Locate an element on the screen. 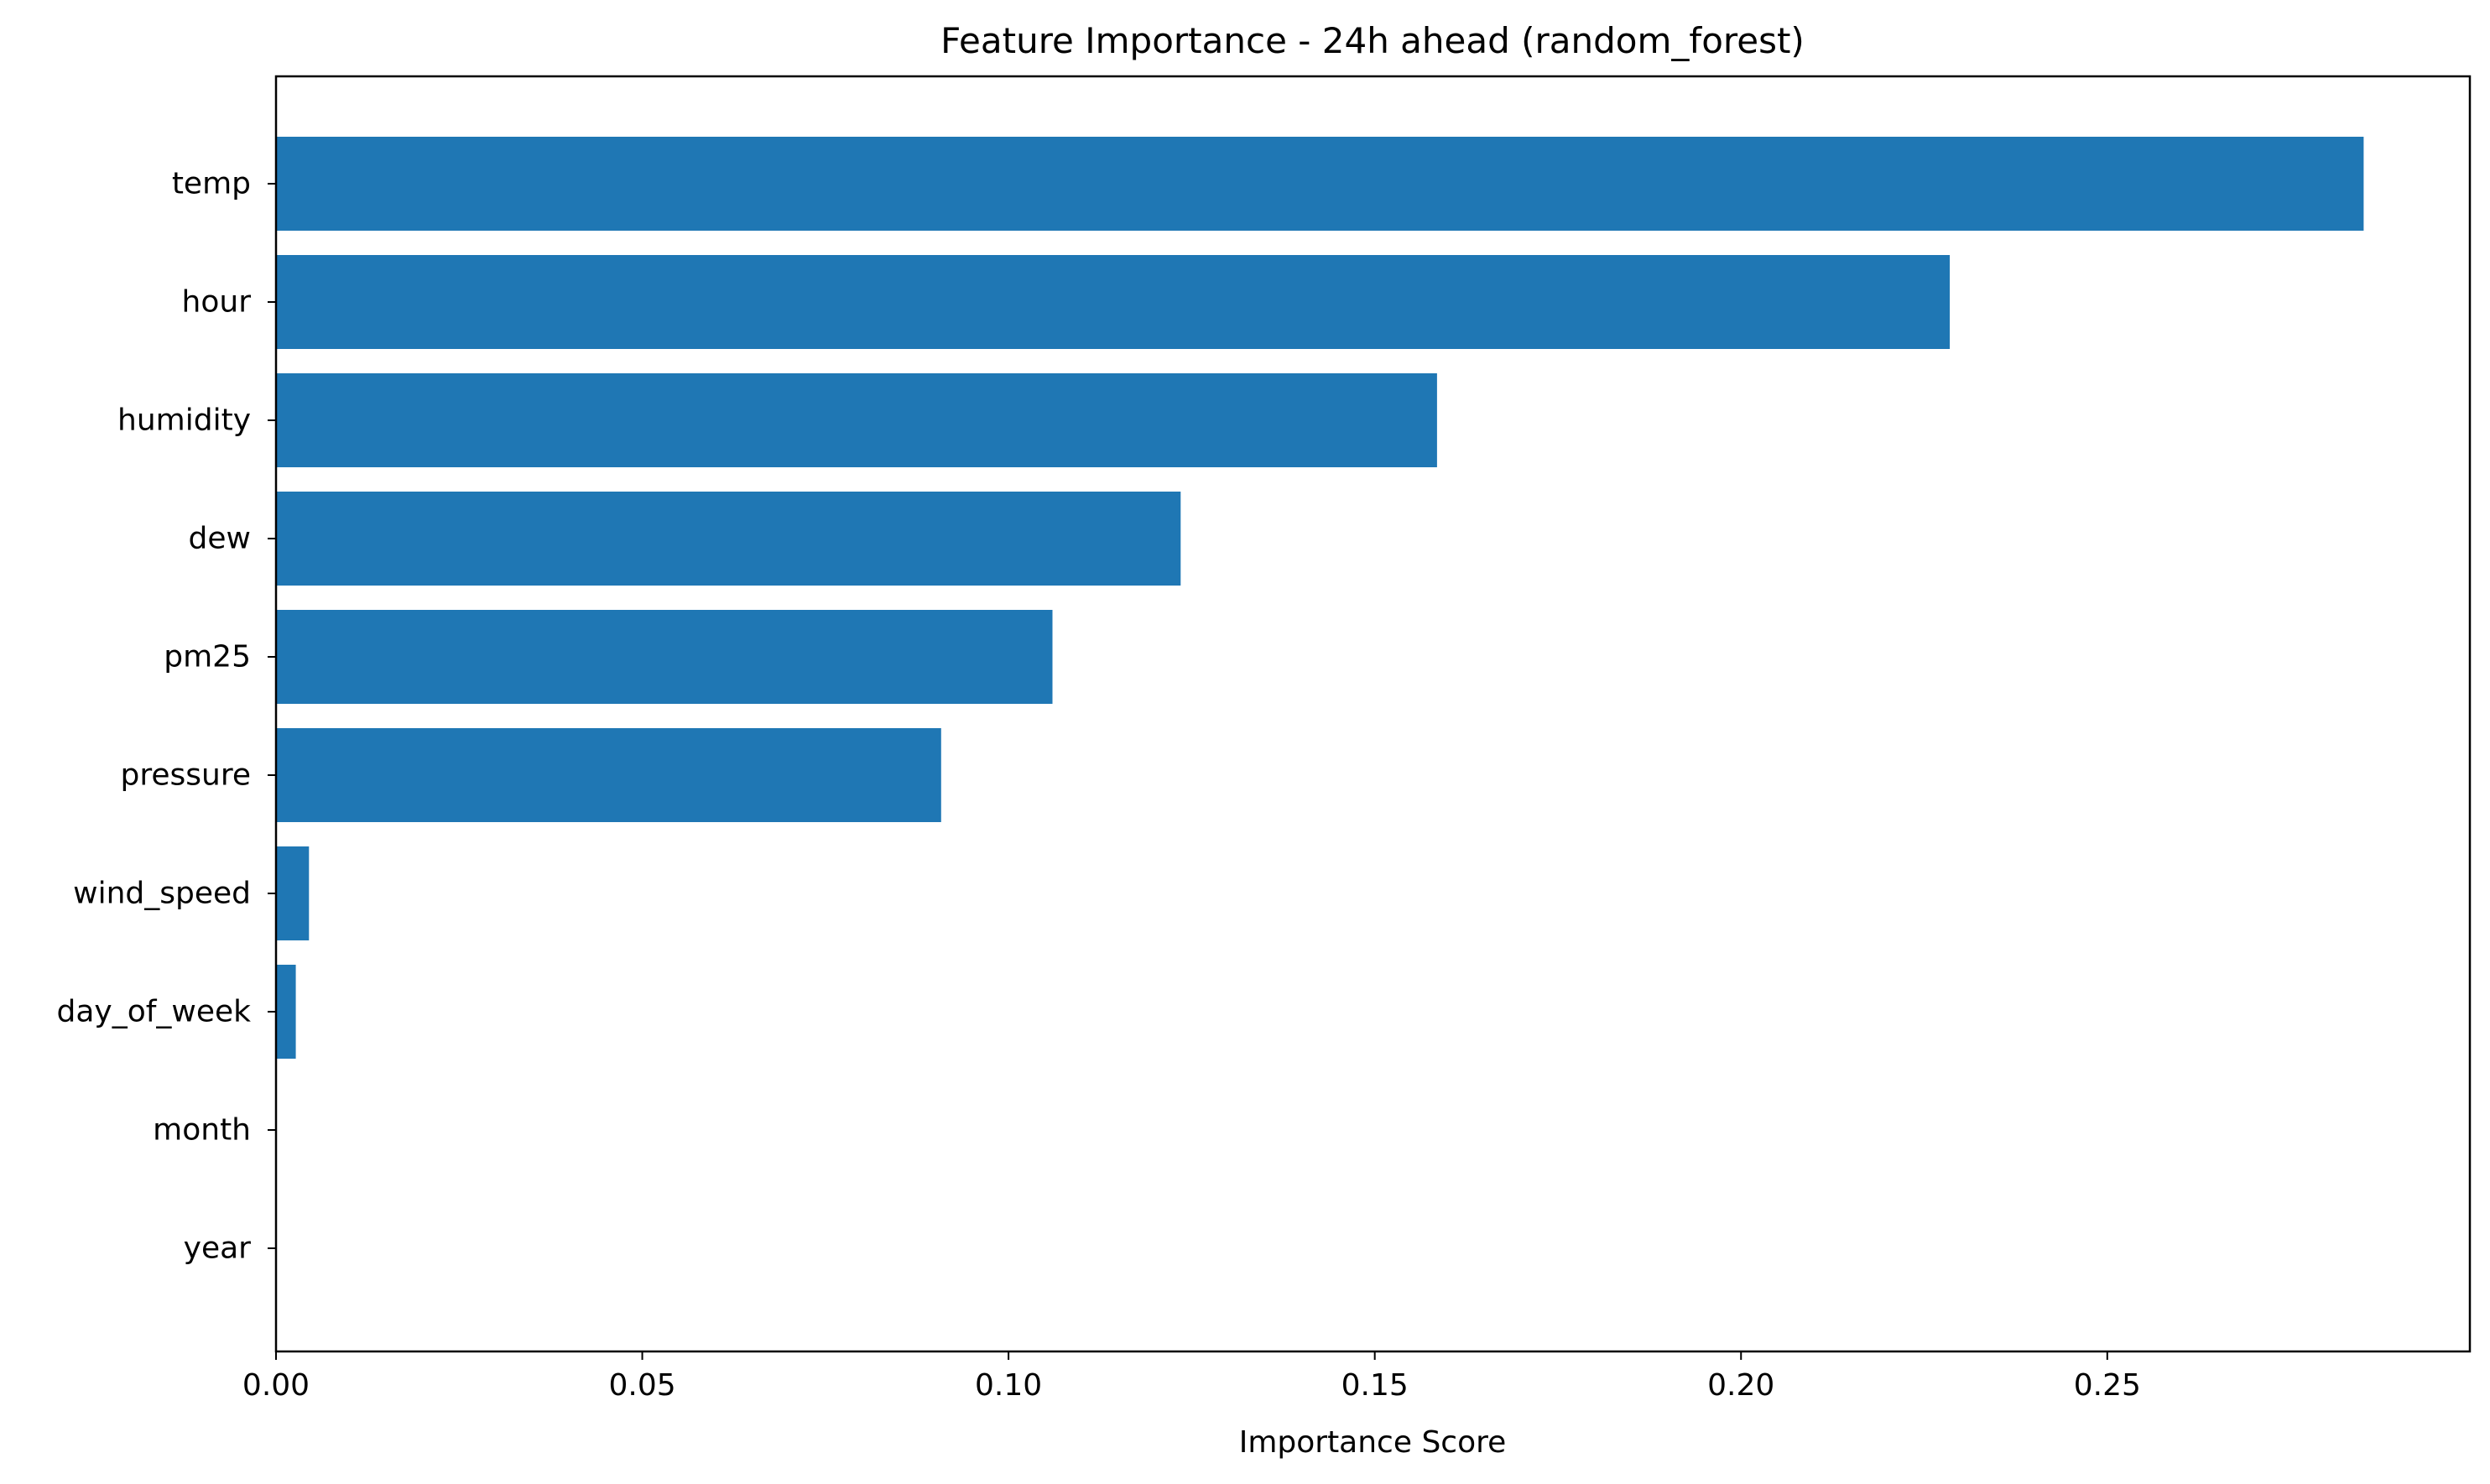 The width and height of the screenshot is (2490, 1484). x-axis-ticks: 0.00 0.05 0.10 0.15 0.20 0.25 is located at coordinates (1192, 1377).